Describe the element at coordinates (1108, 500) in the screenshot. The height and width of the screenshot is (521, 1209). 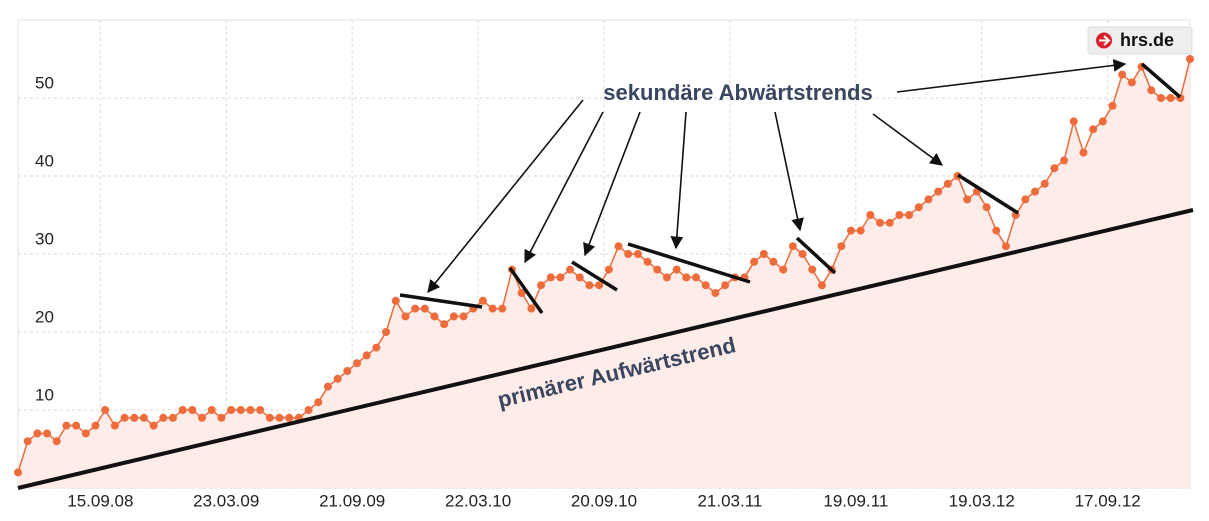
I see `x-tick-label: 17.09.12` at that location.